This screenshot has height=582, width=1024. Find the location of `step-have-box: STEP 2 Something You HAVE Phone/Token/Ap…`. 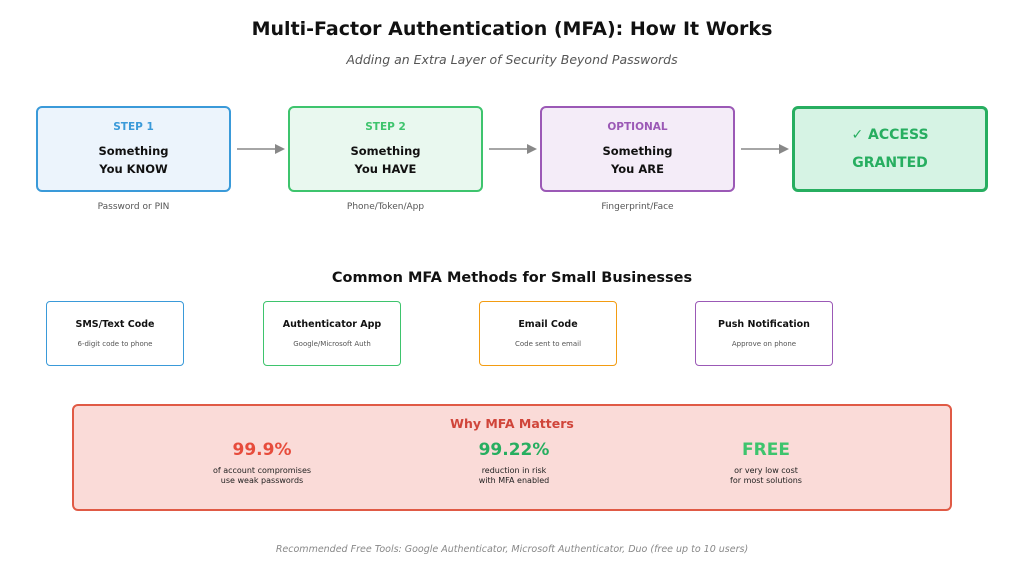

step-have-box: STEP 2 Something You HAVE Phone/Token/Ap… is located at coordinates (385, 159).